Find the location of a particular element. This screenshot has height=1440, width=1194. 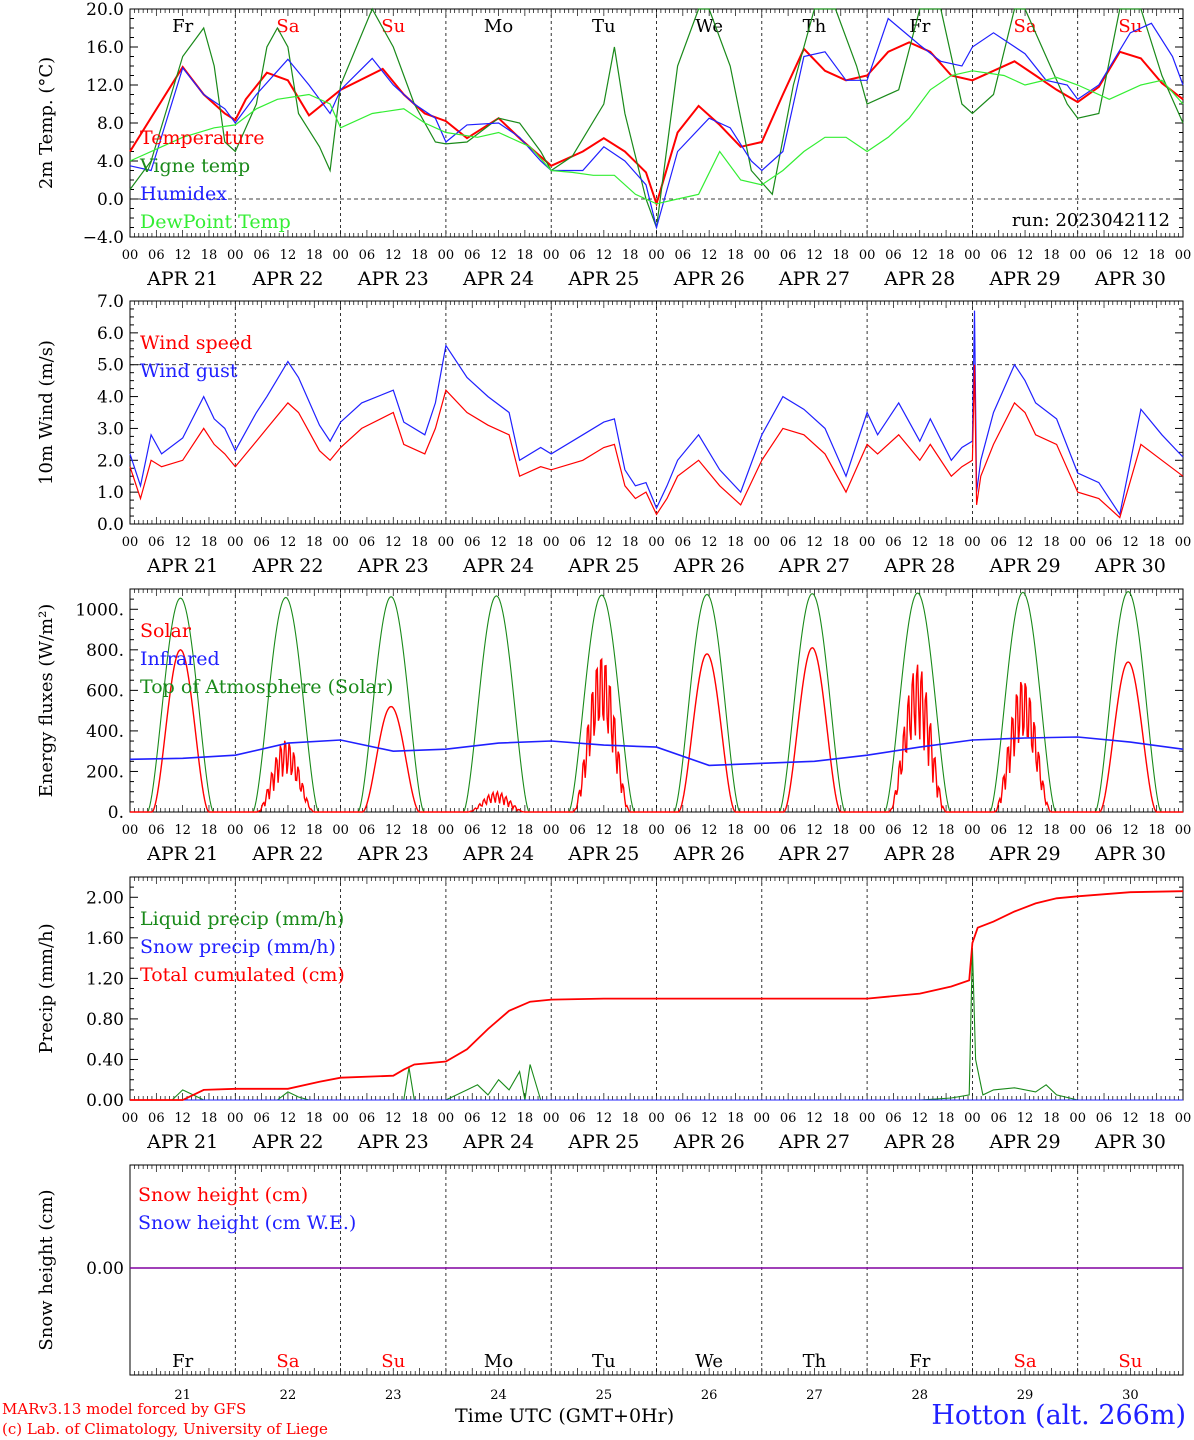

y-tick-label: 0.80 is located at coordinates (105, 1020).